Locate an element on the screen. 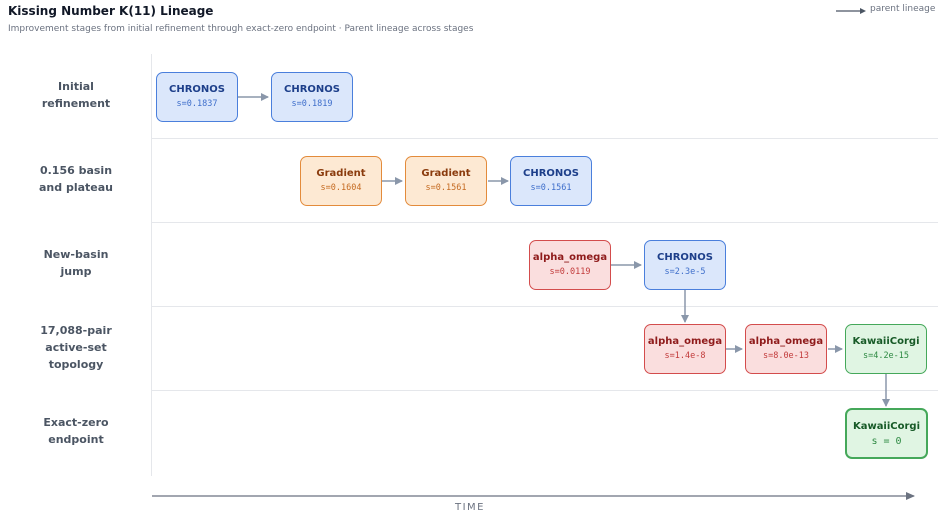 The width and height of the screenshot is (940, 520). lane-separator-vertical is located at coordinates (151, 265).